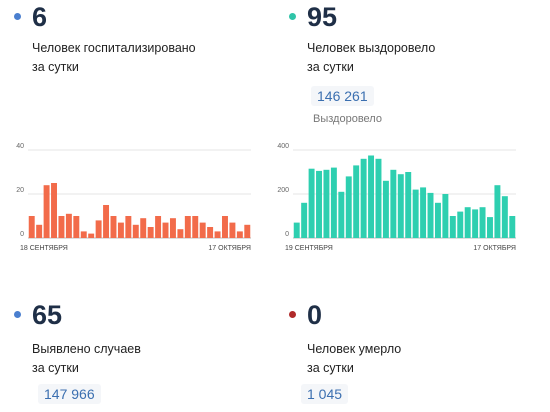  Describe the element at coordinates (371, 48) in the screenshot. I see `recovered-desc-line1: Человек выздоровело` at that location.